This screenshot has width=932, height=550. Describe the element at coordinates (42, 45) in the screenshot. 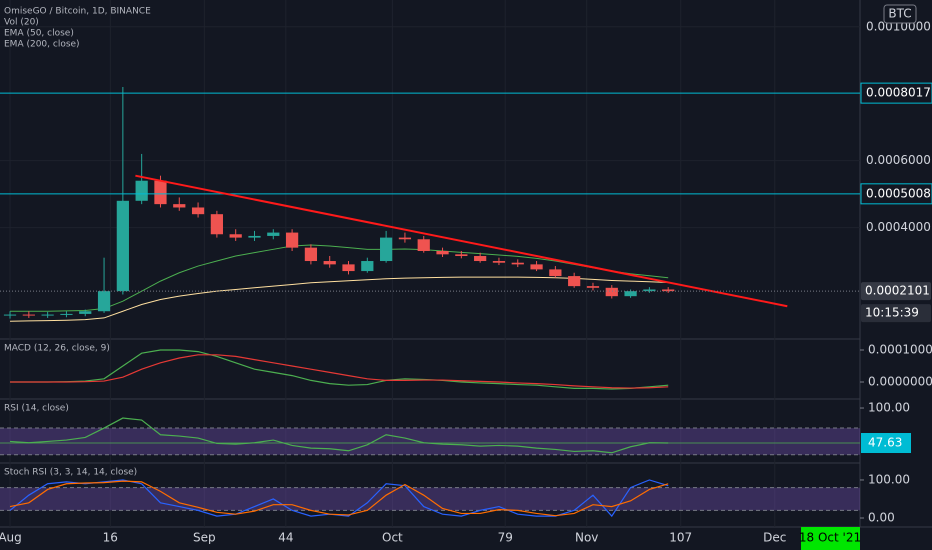

I see `study-label: EMA (200, close)` at that location.